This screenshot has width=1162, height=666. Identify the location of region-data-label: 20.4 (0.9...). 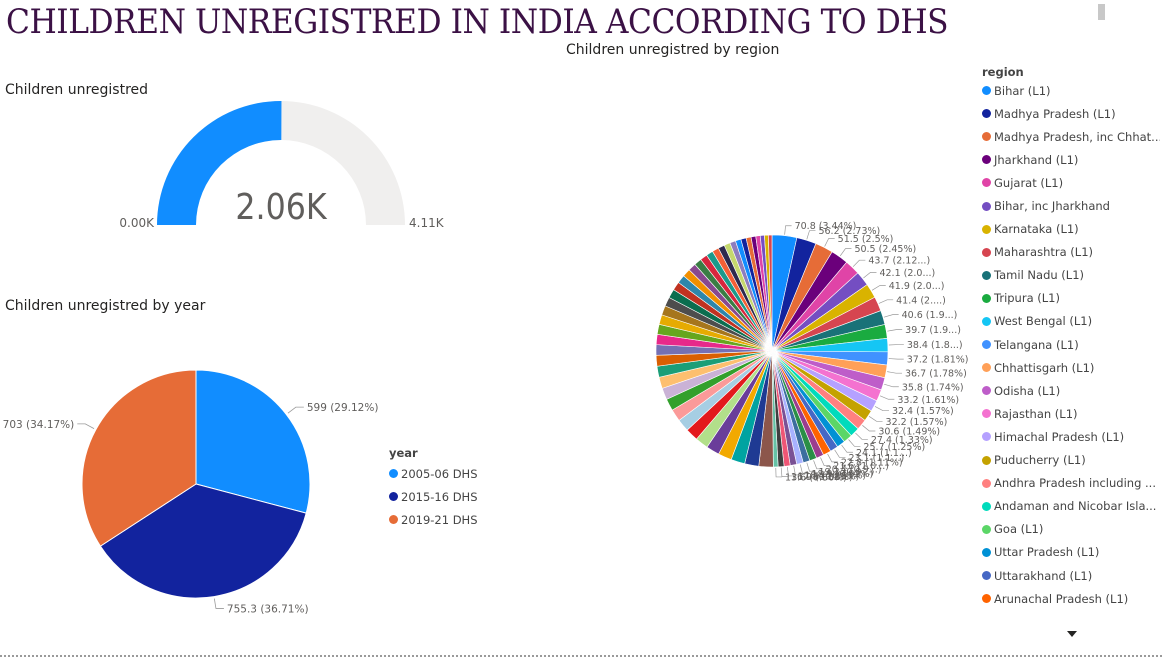
(854, 469).